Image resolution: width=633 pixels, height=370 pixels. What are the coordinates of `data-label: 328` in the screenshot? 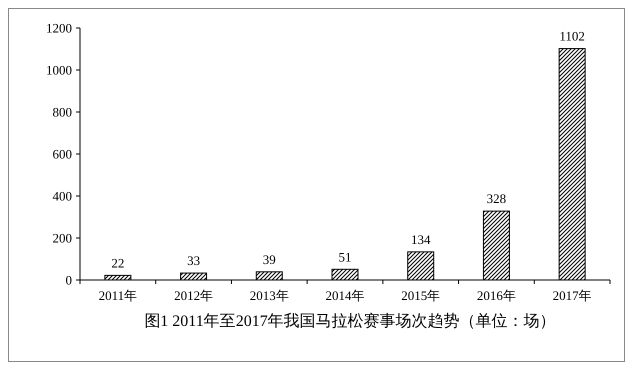 It's located at (496, 198).